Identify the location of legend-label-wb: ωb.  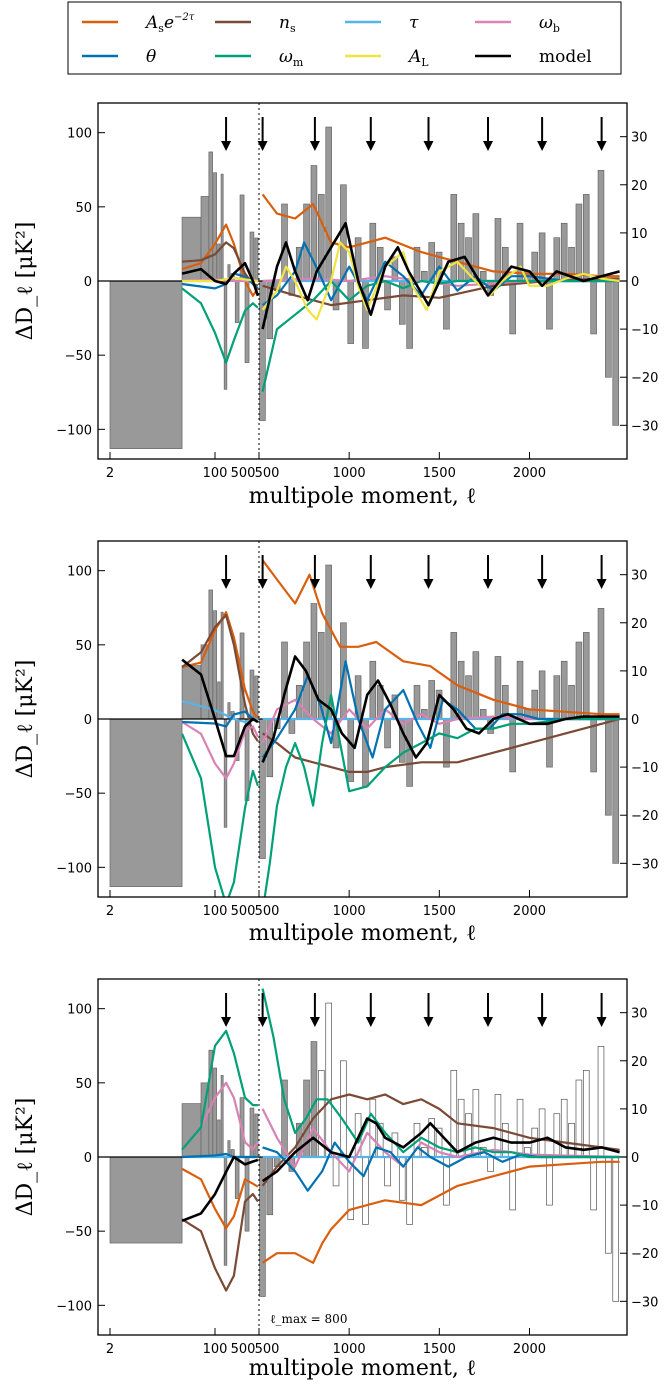
(549, 24).